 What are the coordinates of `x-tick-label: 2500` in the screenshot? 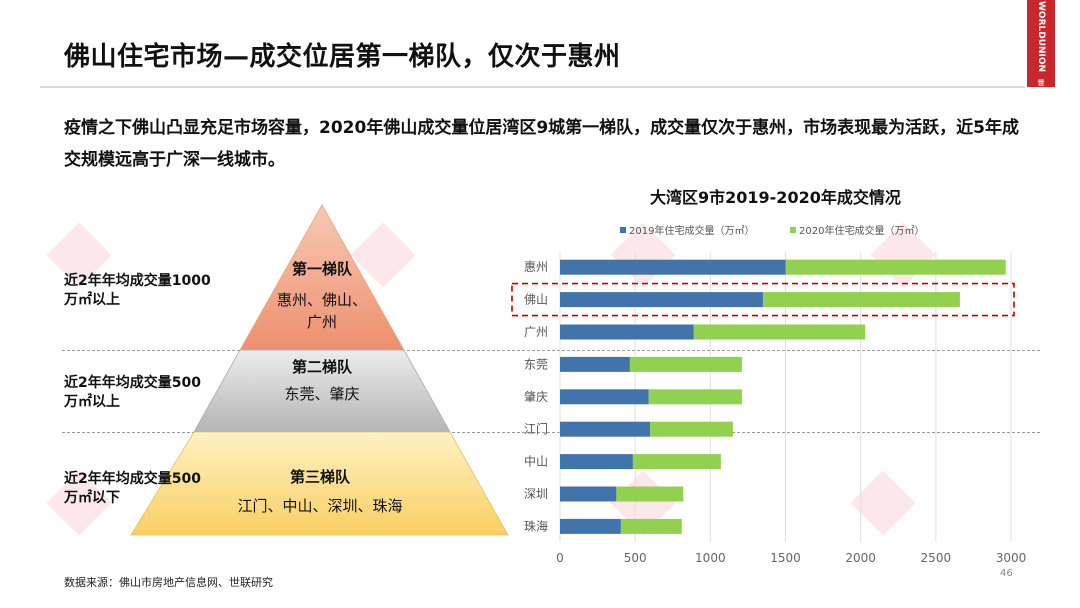 It's located at (936, 558).